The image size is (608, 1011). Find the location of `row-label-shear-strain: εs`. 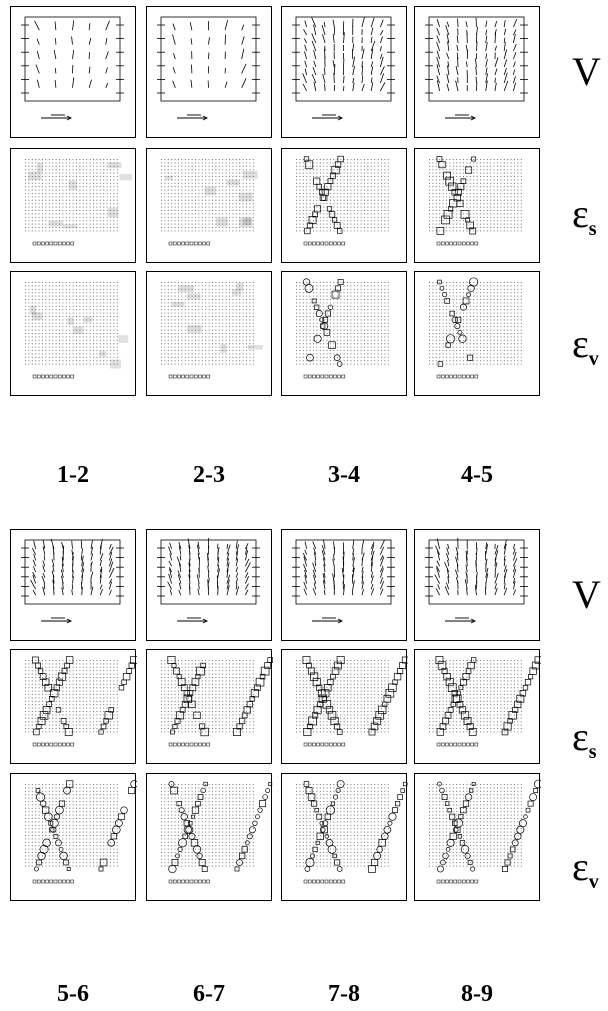

row-label-shear-strain: εs is located at coordinates (584, 738).